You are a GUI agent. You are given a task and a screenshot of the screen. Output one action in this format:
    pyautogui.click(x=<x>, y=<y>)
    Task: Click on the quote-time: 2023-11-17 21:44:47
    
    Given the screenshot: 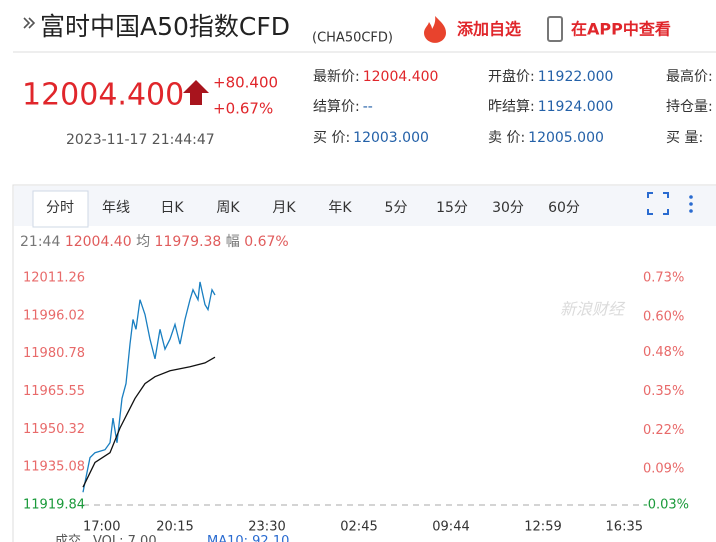 What is the action you would take?
    pyautogui.click(x=140, y=140)
    